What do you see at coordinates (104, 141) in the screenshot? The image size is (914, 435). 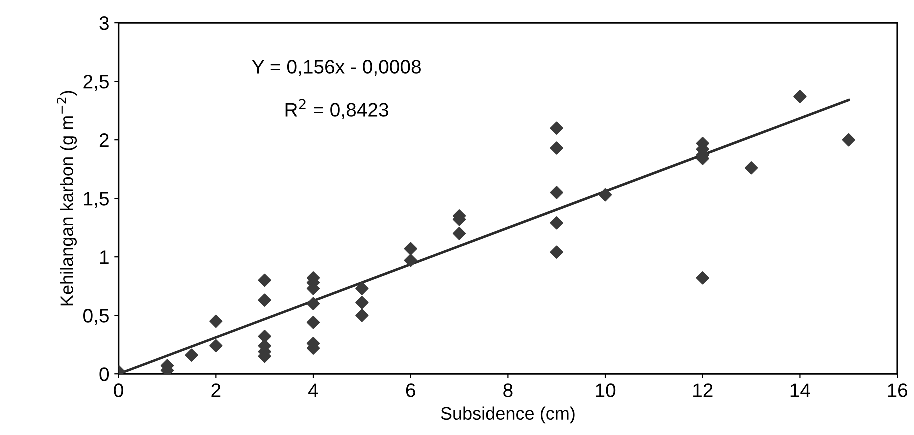 I see `y-tick-label: 2` at bounding box center [104, 141].